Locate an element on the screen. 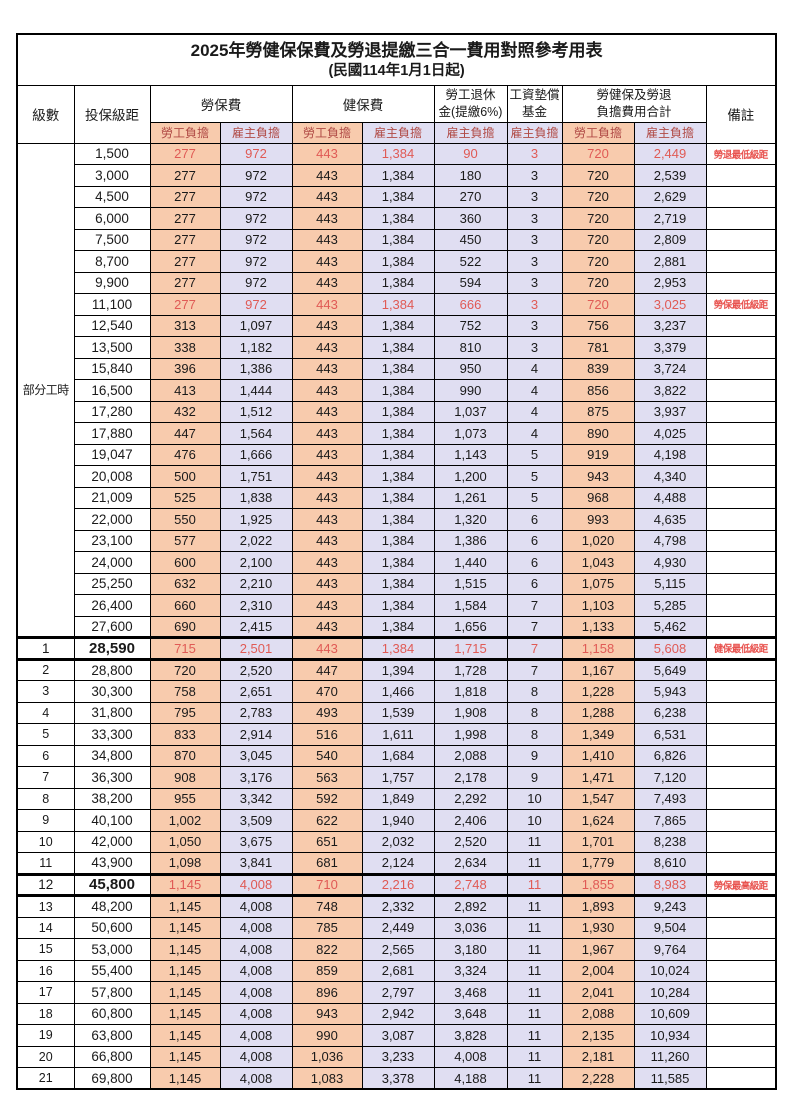 The height and width of the screenshot is (1120, 791). pension-emp-cell: 3,828 is located at coordinates (470, 1035).